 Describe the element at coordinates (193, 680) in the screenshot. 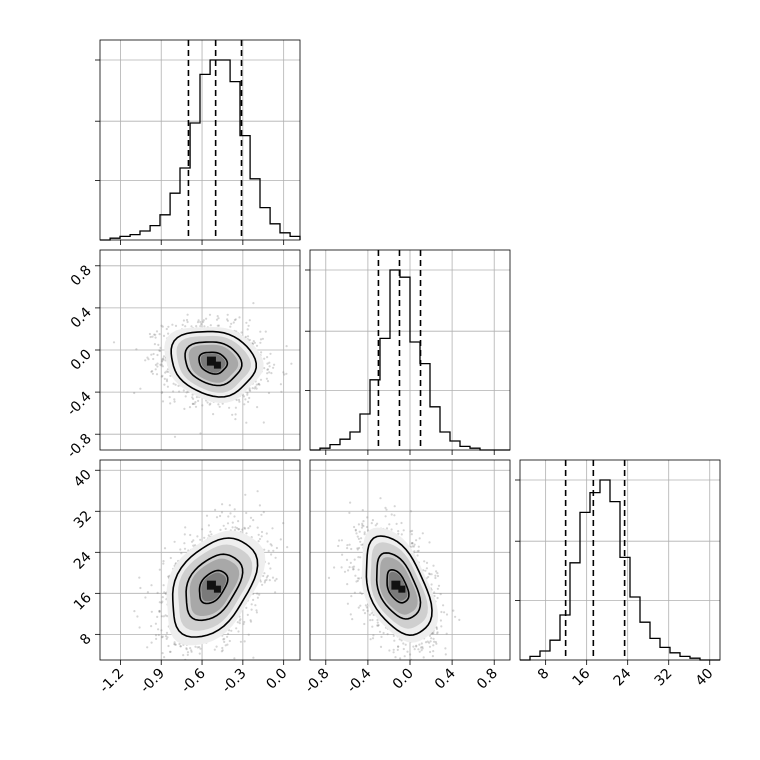

I see `x-tick-label: -0.6` at that location.